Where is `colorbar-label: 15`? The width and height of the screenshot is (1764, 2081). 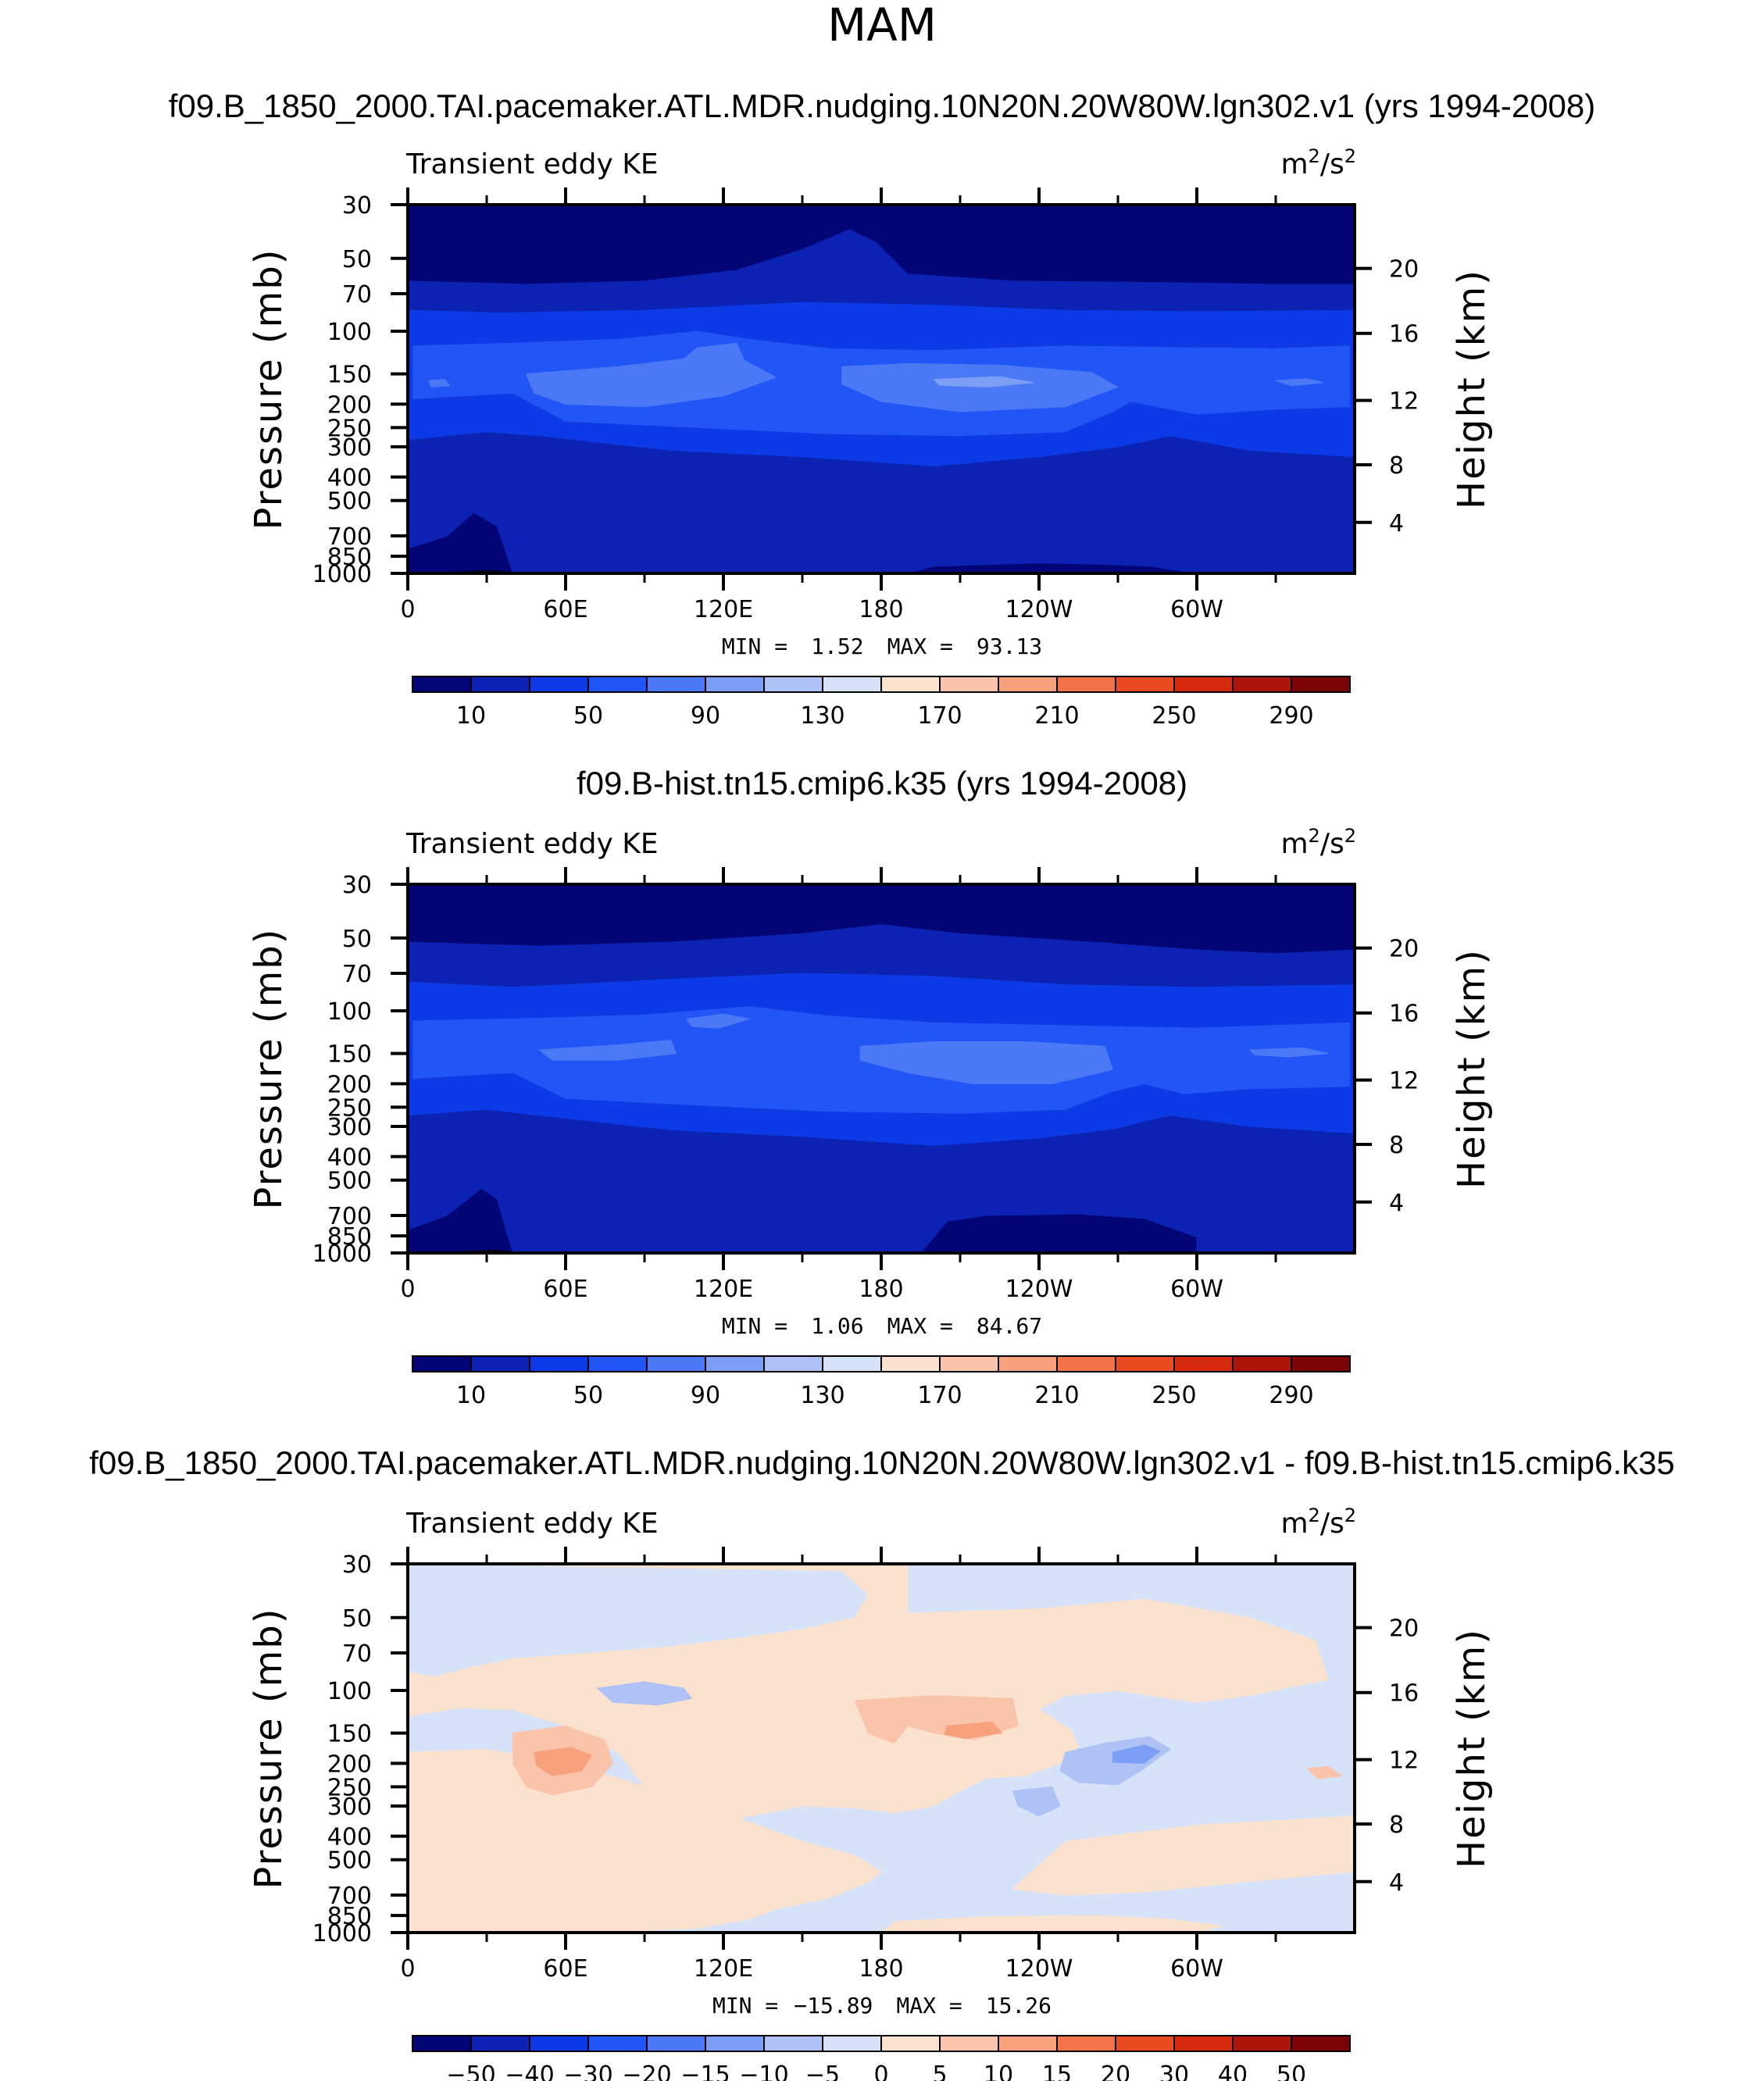 colorbar-label: 15 is located at coordinates (1057, 2071).